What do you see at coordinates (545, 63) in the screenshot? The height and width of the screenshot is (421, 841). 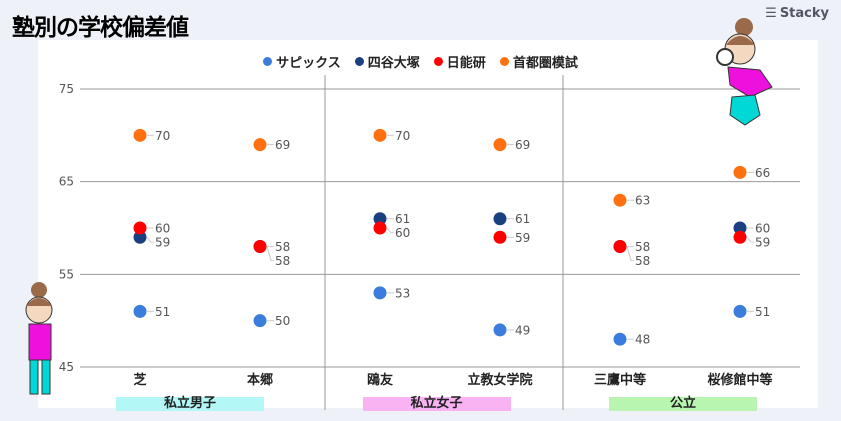 I see `legend-label: 首都圏模試` at bounding box center [545, 63].